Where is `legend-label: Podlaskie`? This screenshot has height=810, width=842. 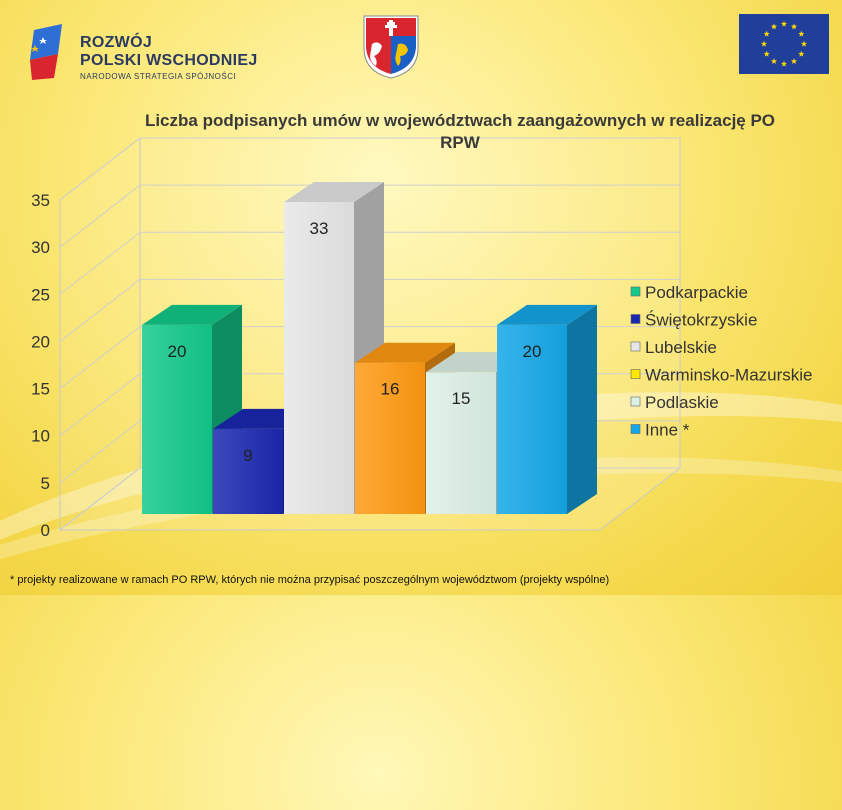
legend-label: Podlaskie is located at coordinates (682, 402).